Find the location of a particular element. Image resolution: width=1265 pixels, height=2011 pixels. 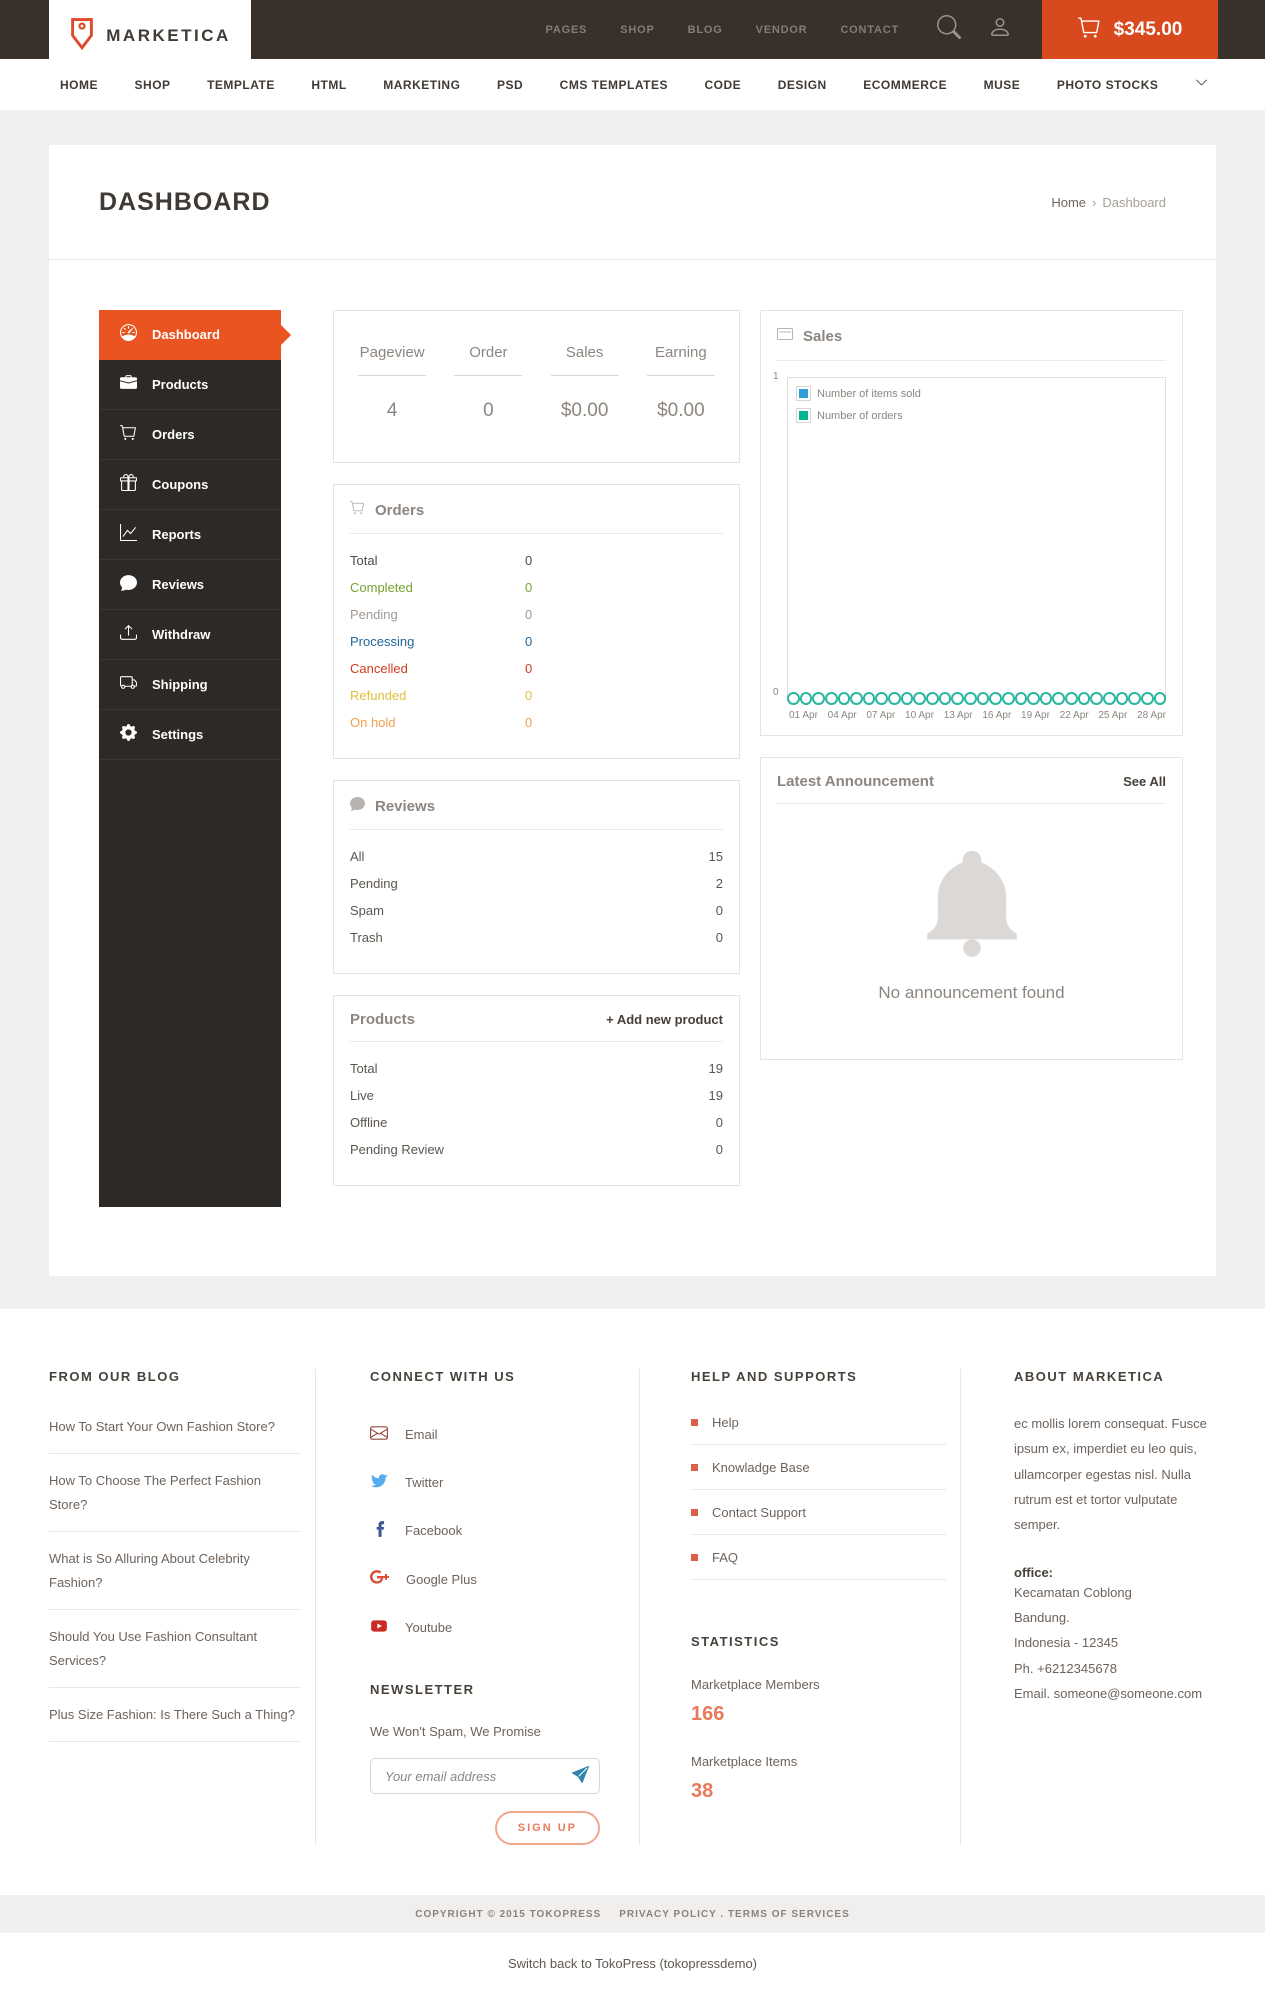

topbar-nav-contact: CONTACT is located at coordinates (869, 29).